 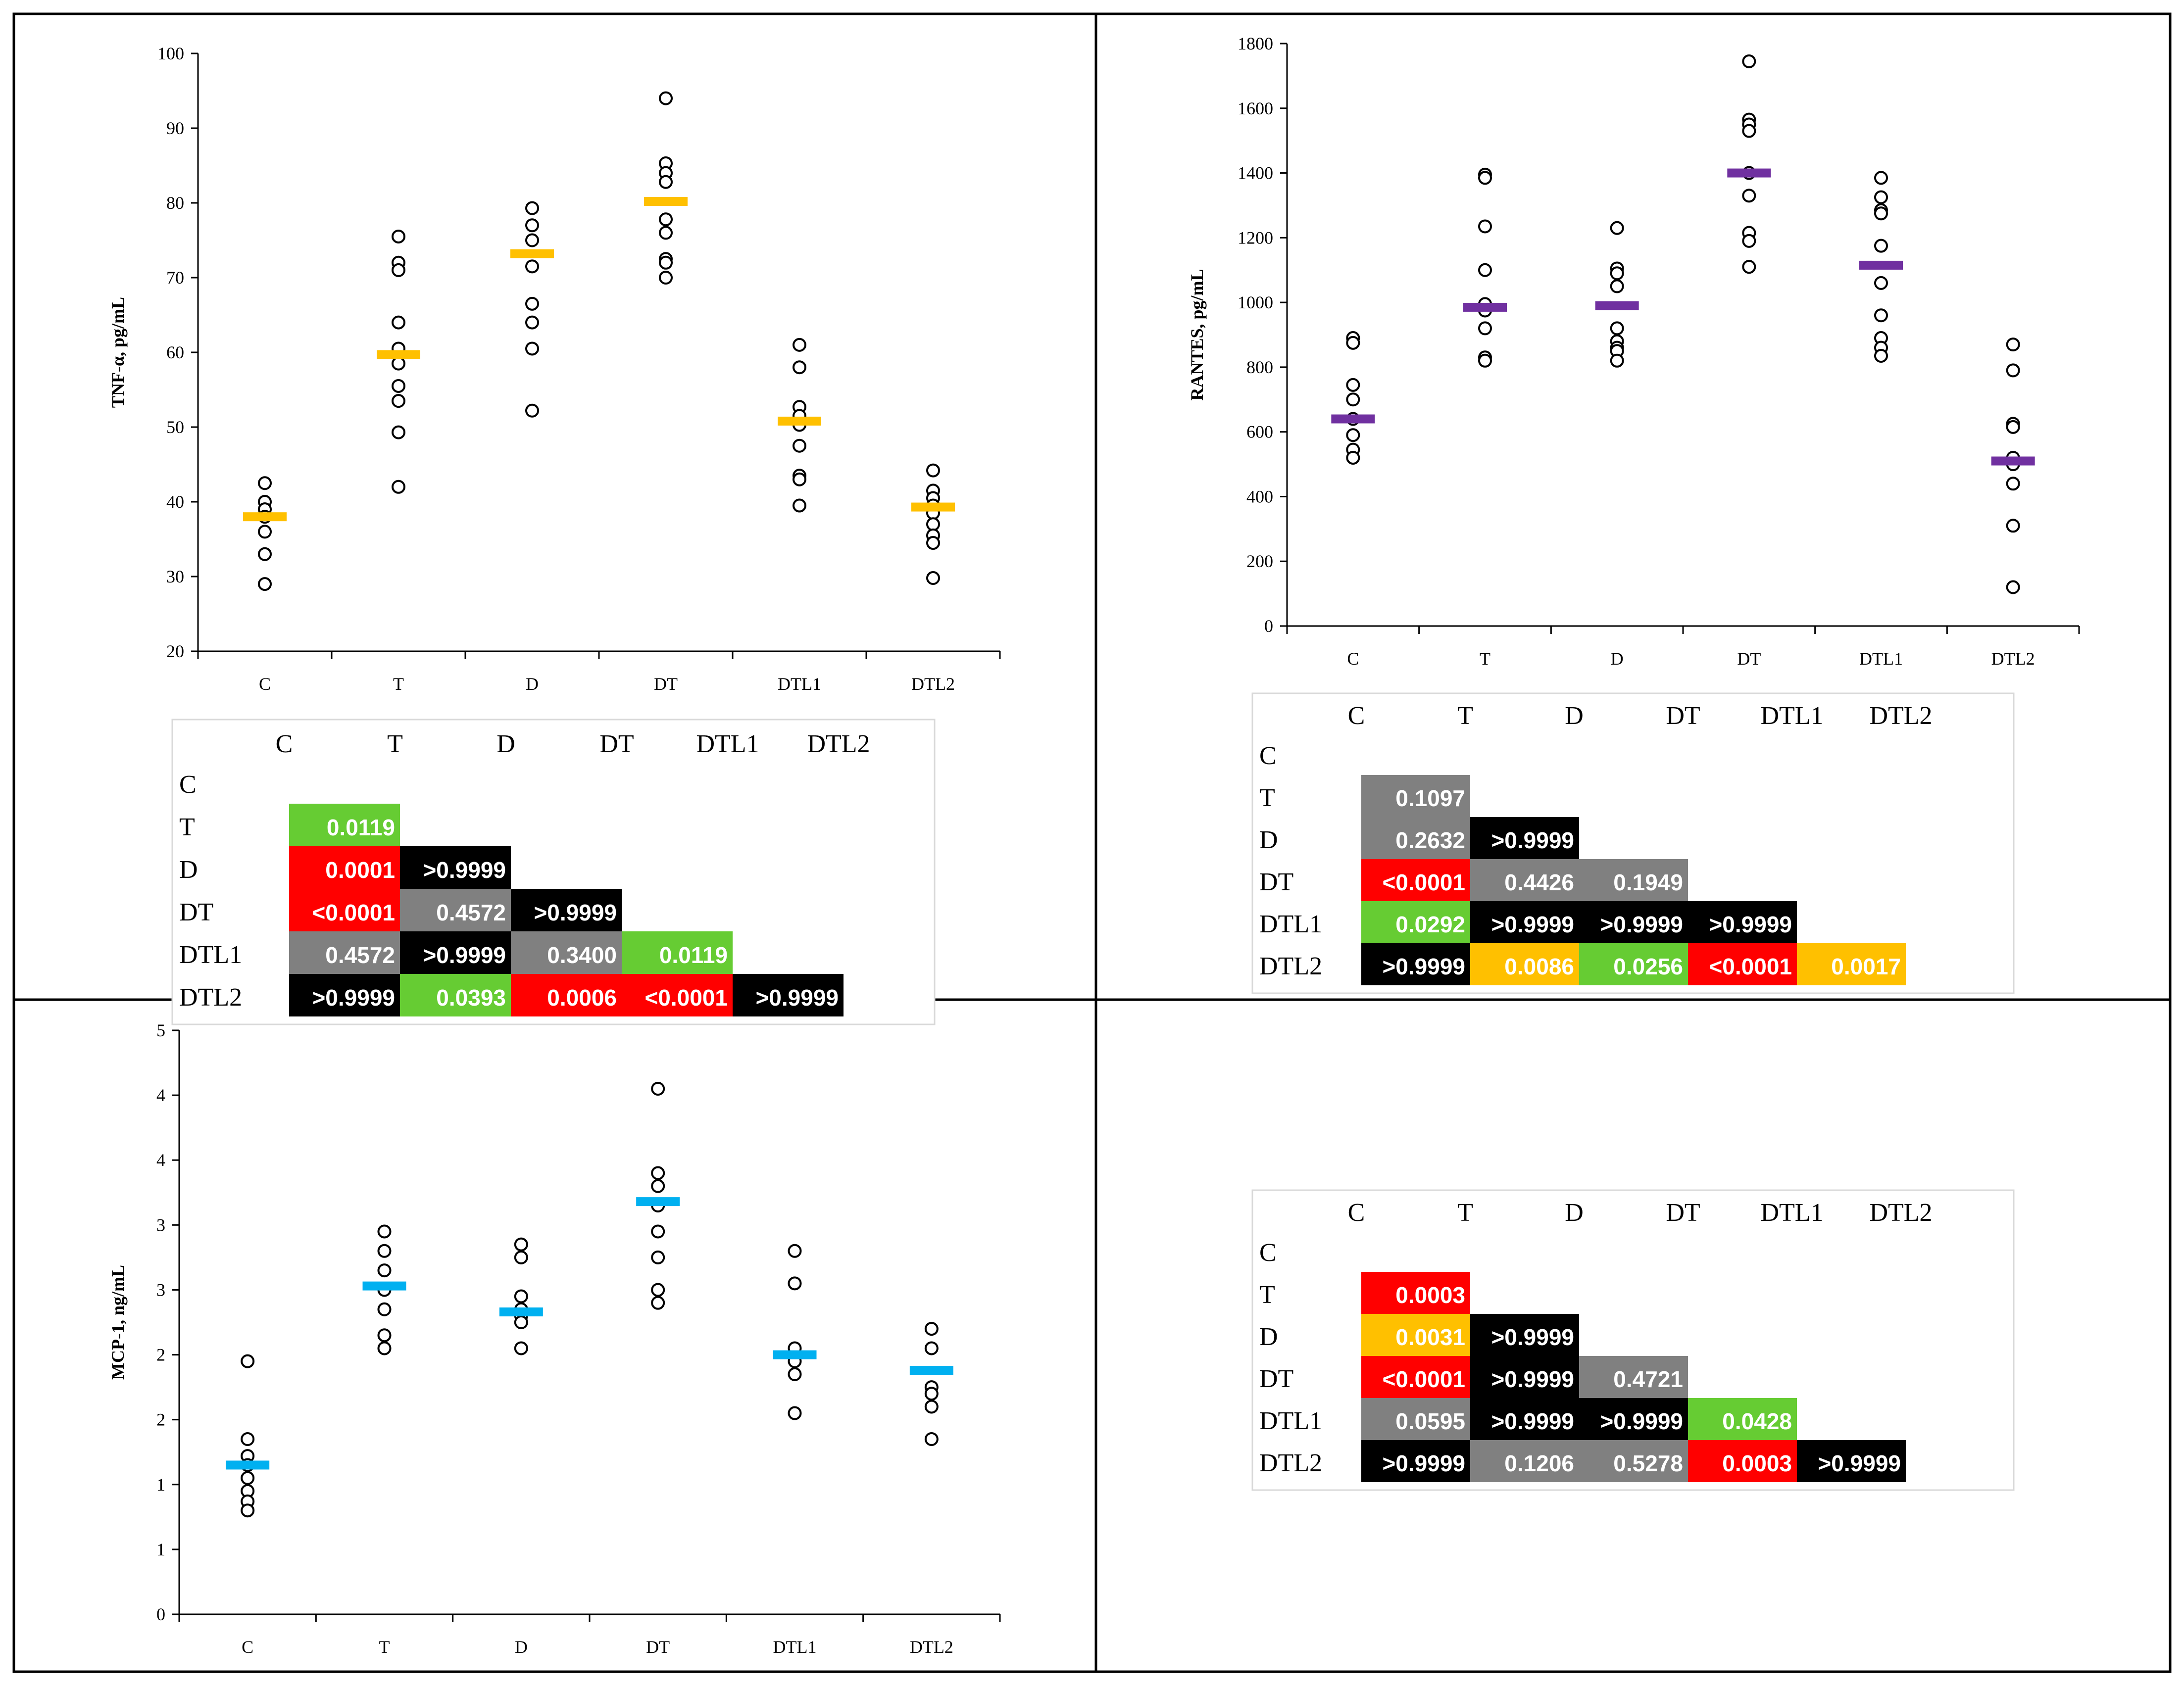 I want to click on rantes-matrix-row-header: DTL1, so click(x=1290, y=924).